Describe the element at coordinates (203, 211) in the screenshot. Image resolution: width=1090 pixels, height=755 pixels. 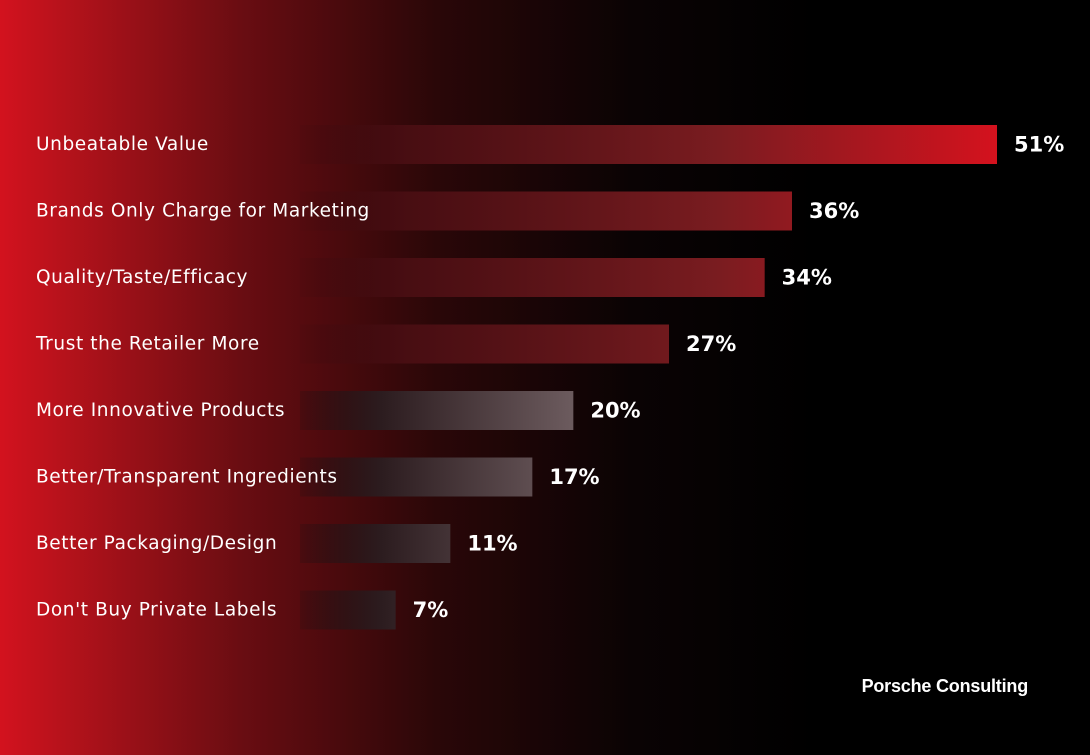
I see `category-label: Brands Only Charge for Marketing` at that location.